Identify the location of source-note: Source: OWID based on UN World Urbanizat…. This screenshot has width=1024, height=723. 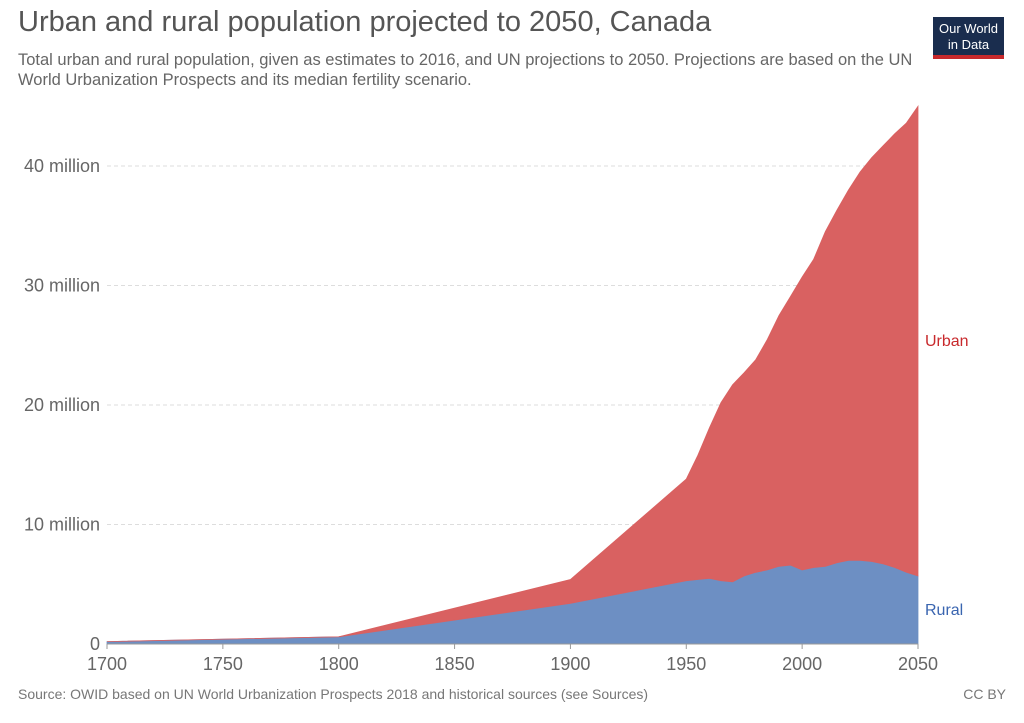
(333, 694).